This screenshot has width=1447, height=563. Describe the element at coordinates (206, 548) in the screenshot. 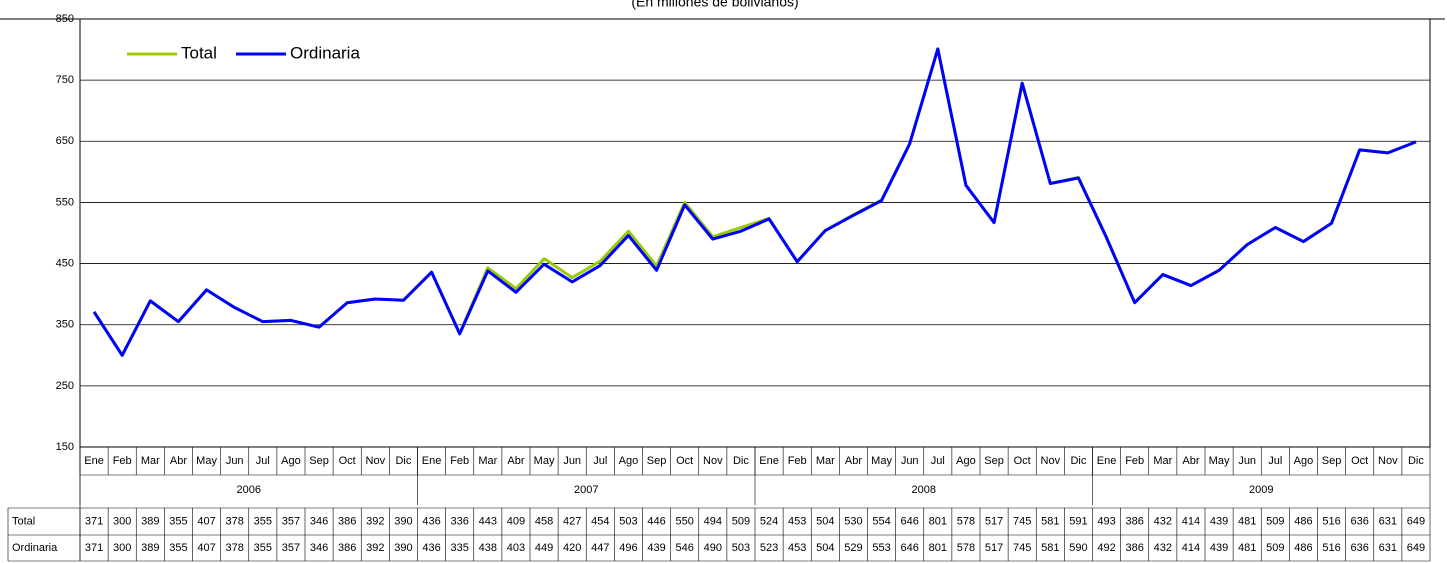

I see `table-value: 407` at that location.